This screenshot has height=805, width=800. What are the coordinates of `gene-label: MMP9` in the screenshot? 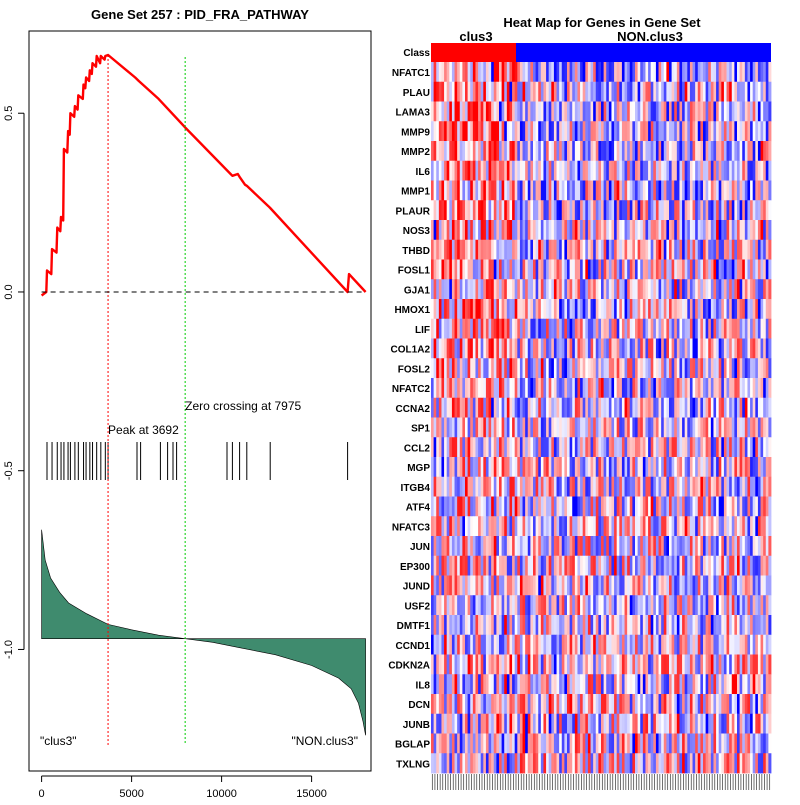 It's located at (415, 132).